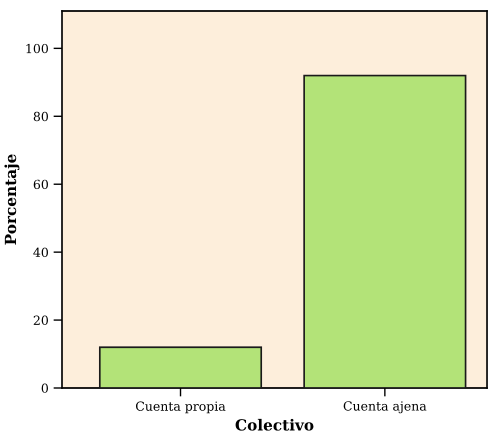  Describe the element at coordinates (41, 320) in the screenshot. I see `y-tick-label: 20` at that location.